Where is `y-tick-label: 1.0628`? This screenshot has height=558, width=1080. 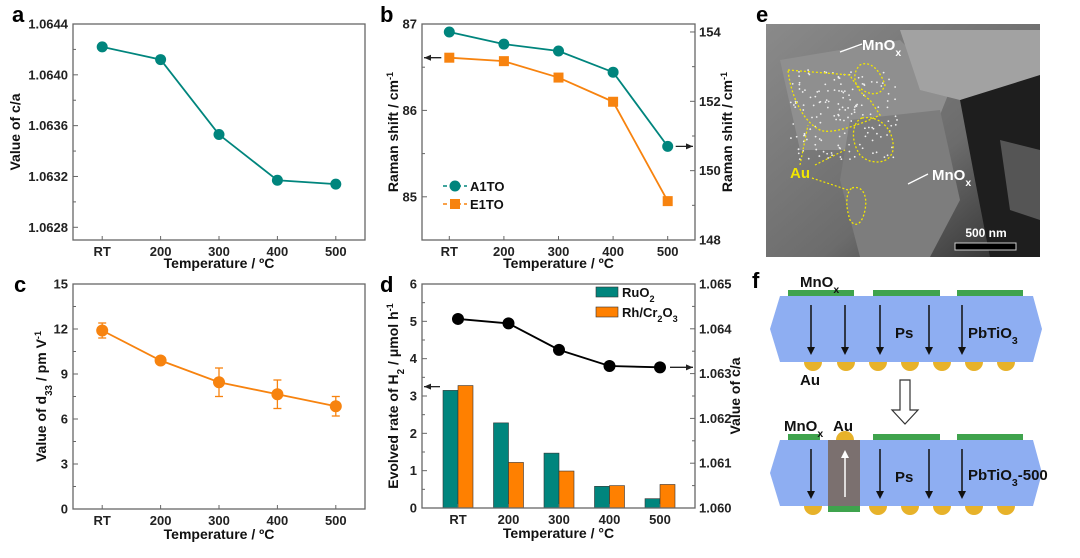
y-tick-label: 1.0628 is located at coordinates (48, 227).